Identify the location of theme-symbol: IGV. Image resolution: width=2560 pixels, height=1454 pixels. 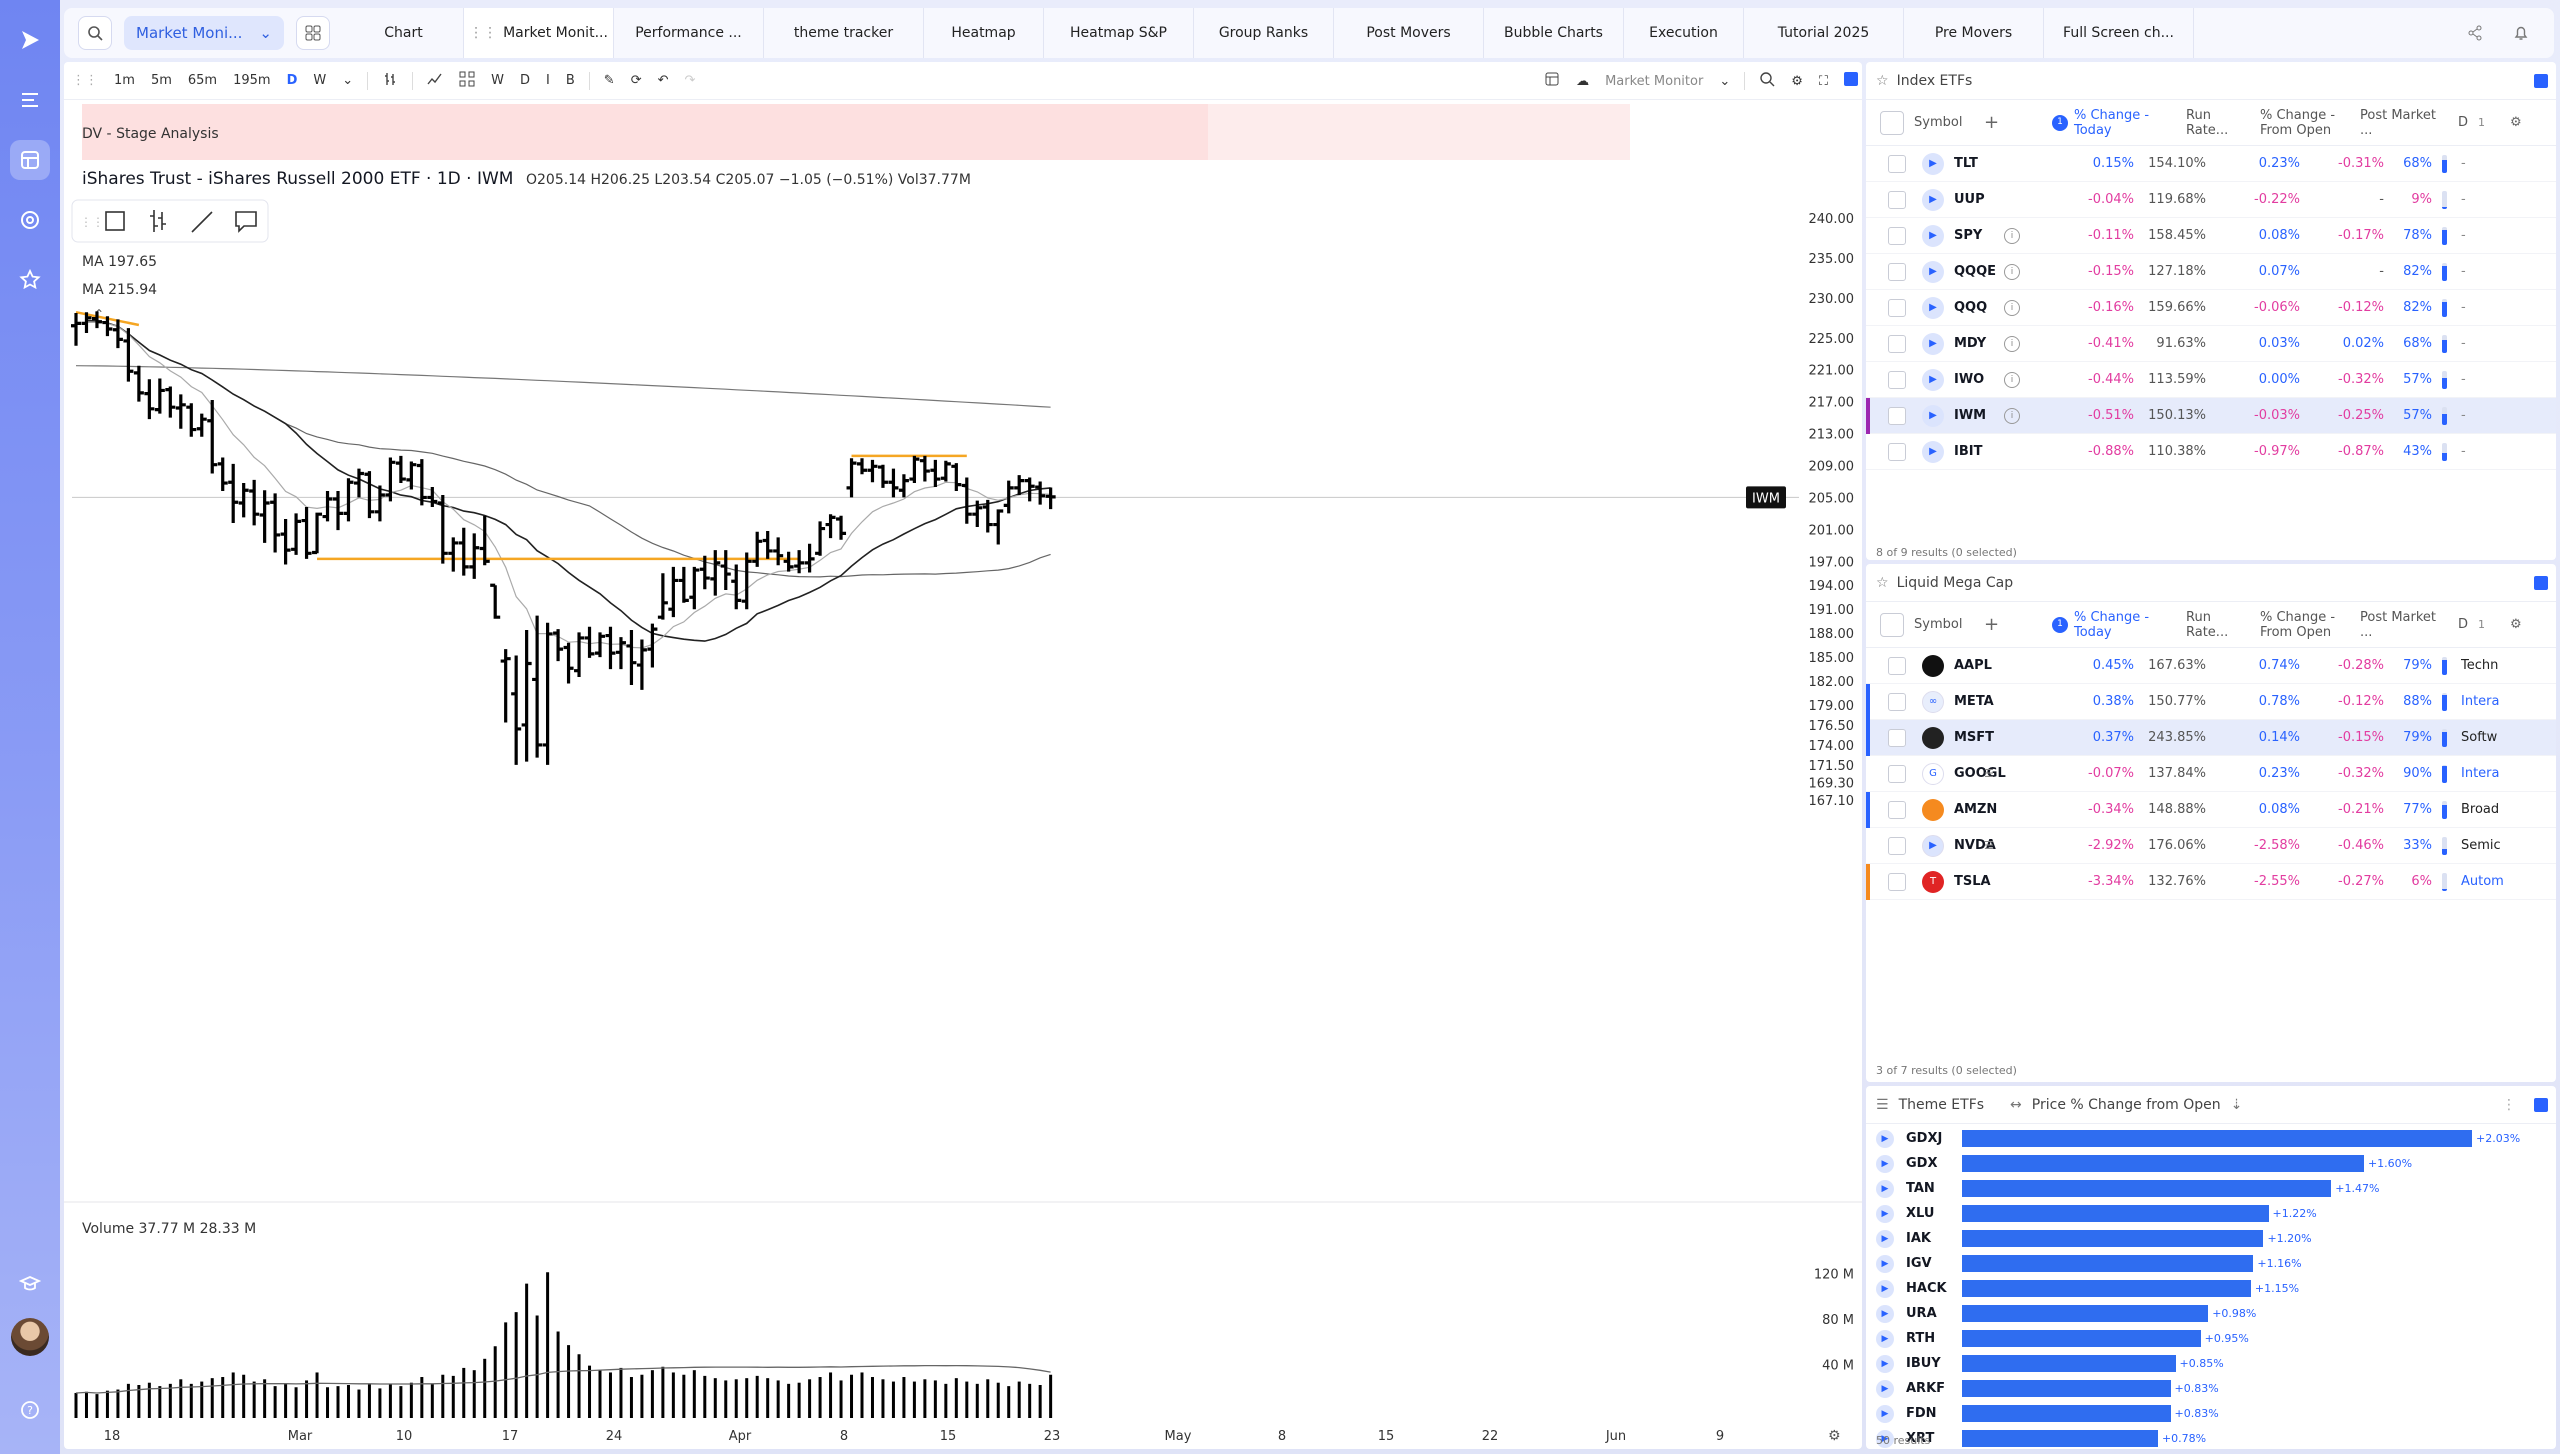
(1919, 1263).